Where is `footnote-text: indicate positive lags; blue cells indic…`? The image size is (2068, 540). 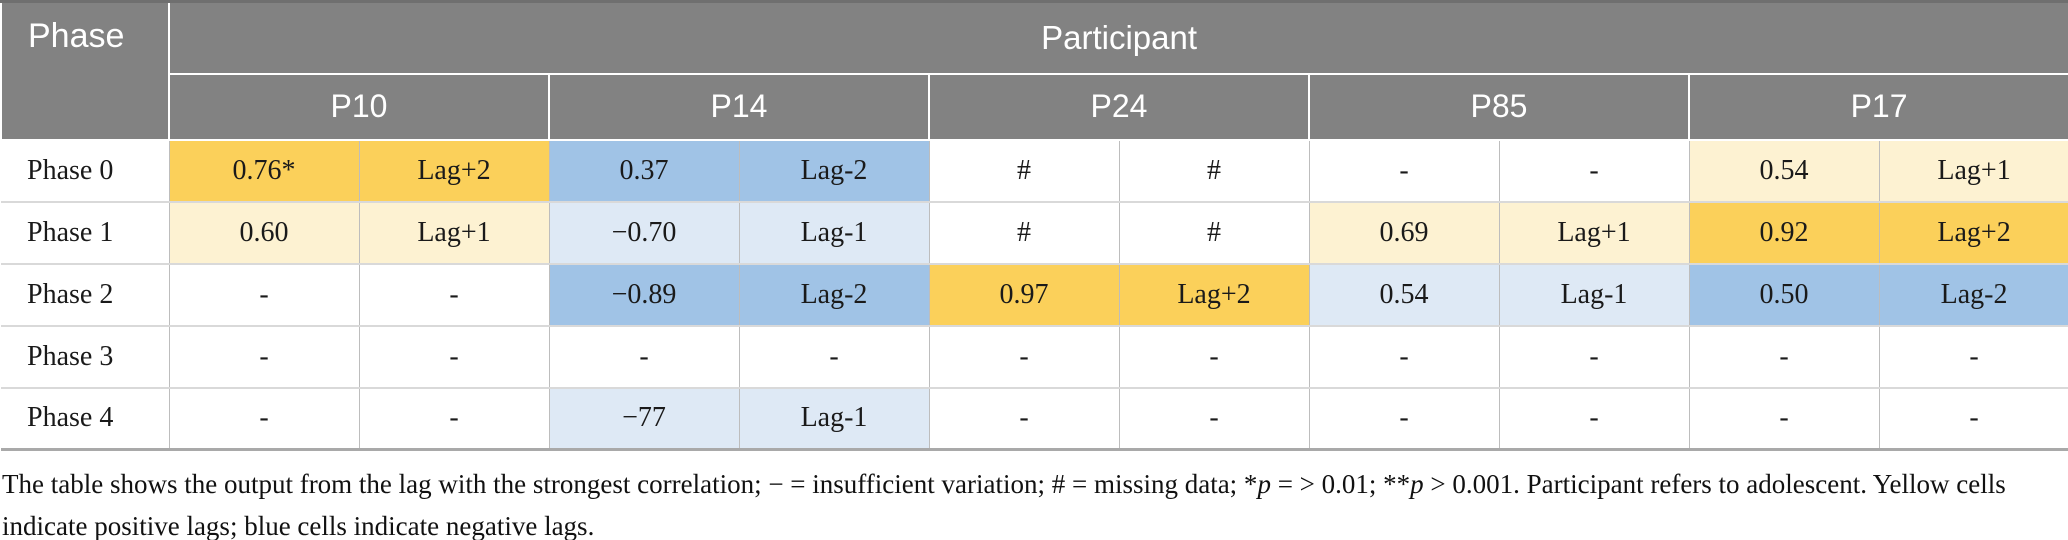 footnote-text: indicate positive lags; blue cells indic… is located at coordinates (298, 525).